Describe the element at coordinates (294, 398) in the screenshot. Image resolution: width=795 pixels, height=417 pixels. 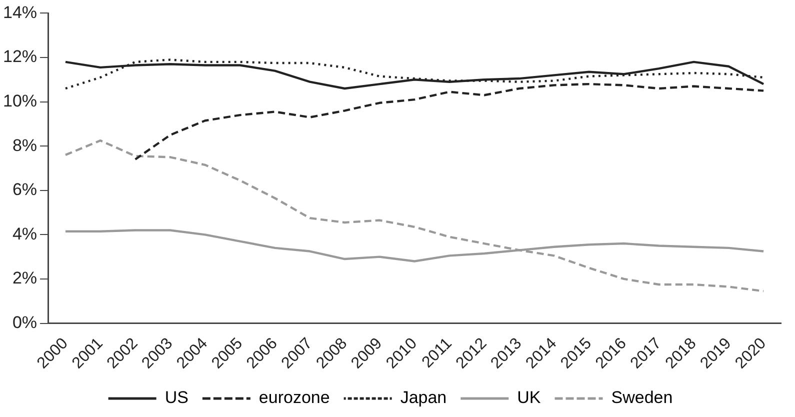
I see `legend-label: eurozone` at that location.